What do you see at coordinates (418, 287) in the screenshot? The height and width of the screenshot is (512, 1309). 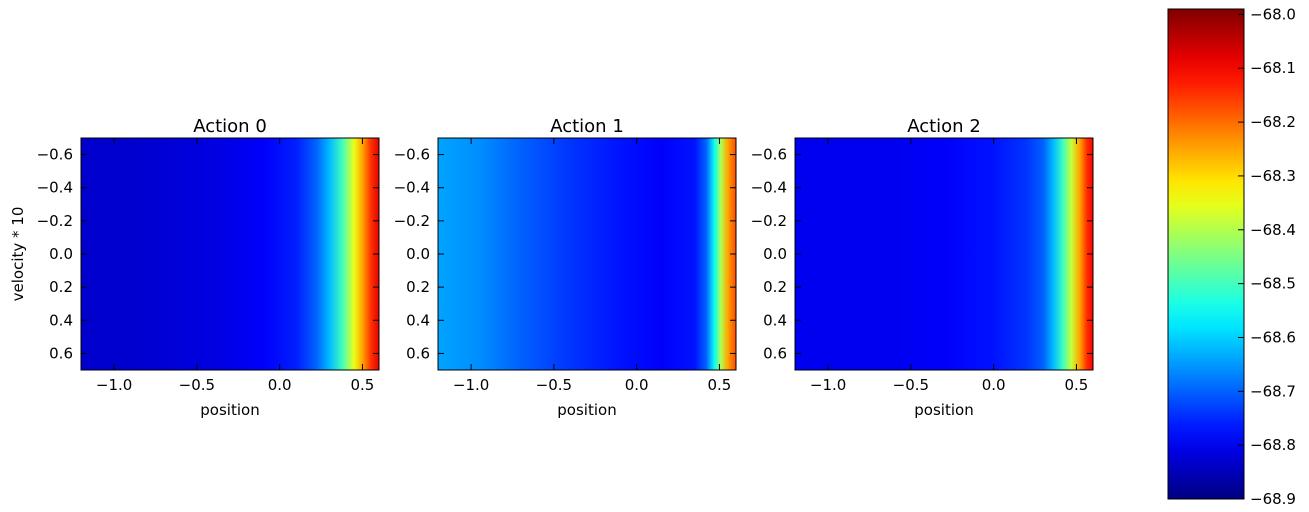 I see `y-tick-label-1-4: 0.2` at bounding box center [418, 287].